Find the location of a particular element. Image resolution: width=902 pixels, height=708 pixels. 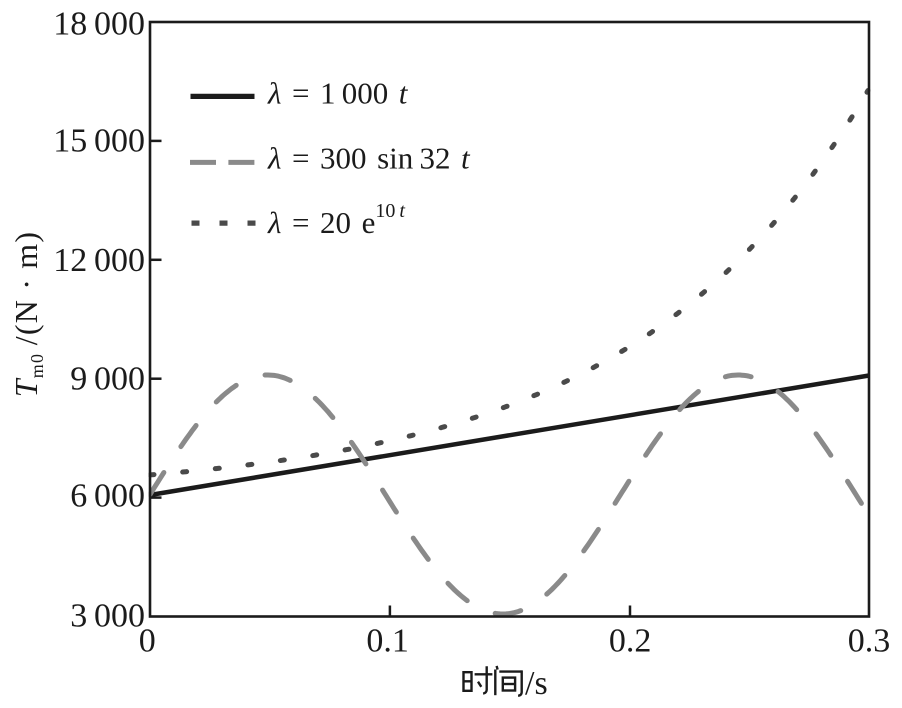

svg-text: 18 000 is located at coordinates (99, 24).